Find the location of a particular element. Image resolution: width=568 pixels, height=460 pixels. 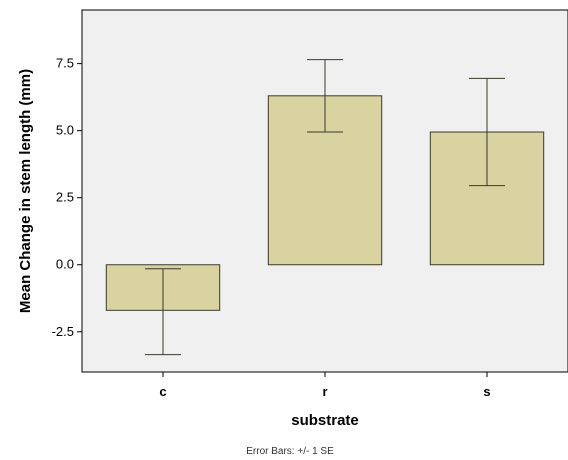

y-tick-label: 0.0 is located at coordinates (65, 264).